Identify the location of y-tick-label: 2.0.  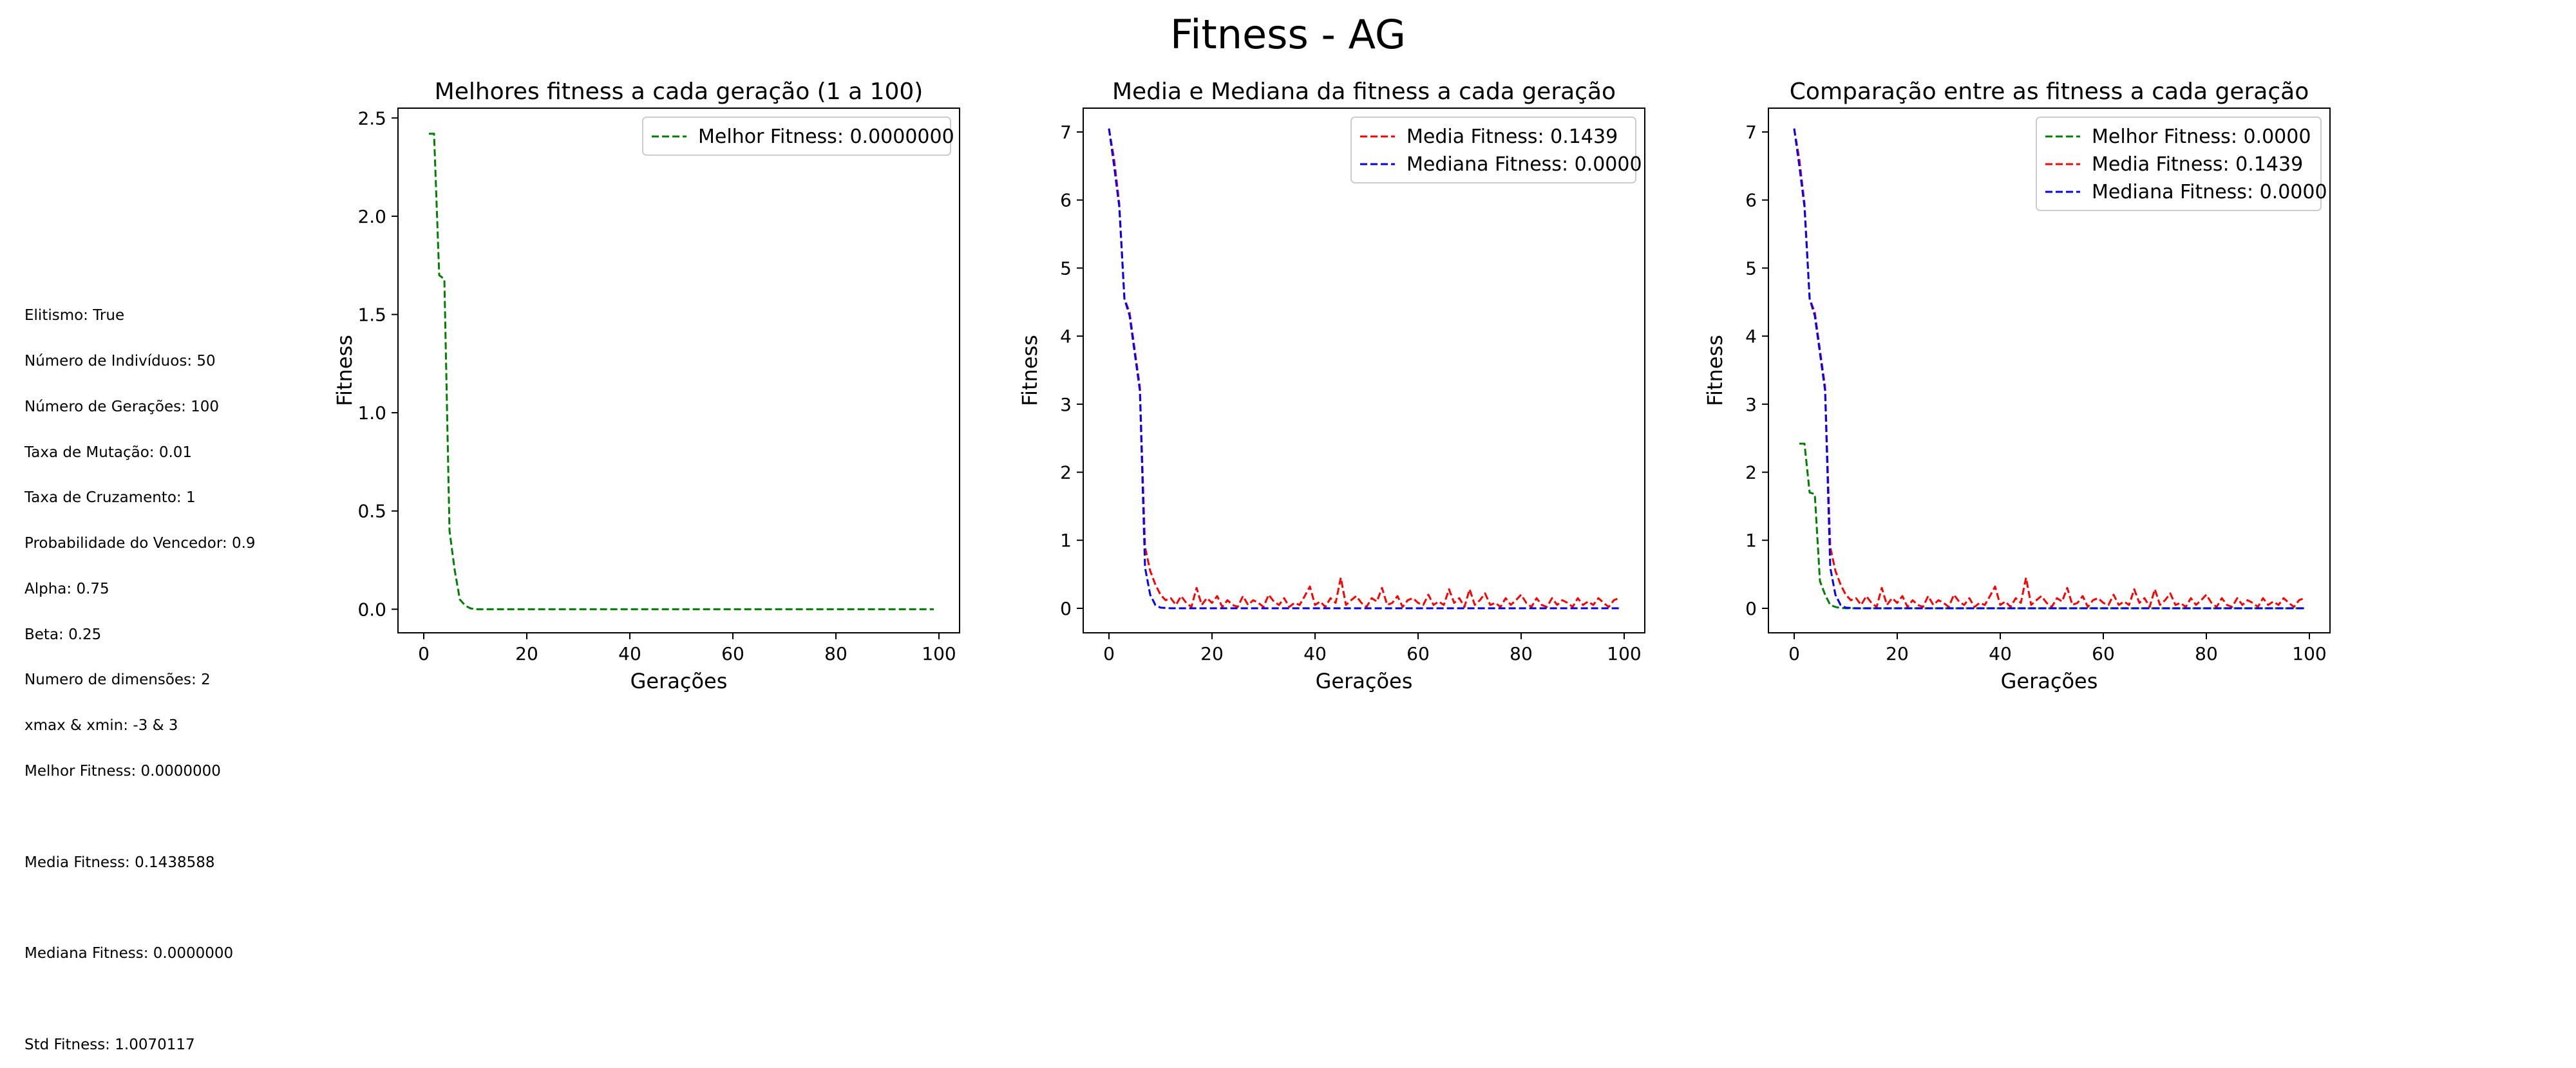
(371, 216).